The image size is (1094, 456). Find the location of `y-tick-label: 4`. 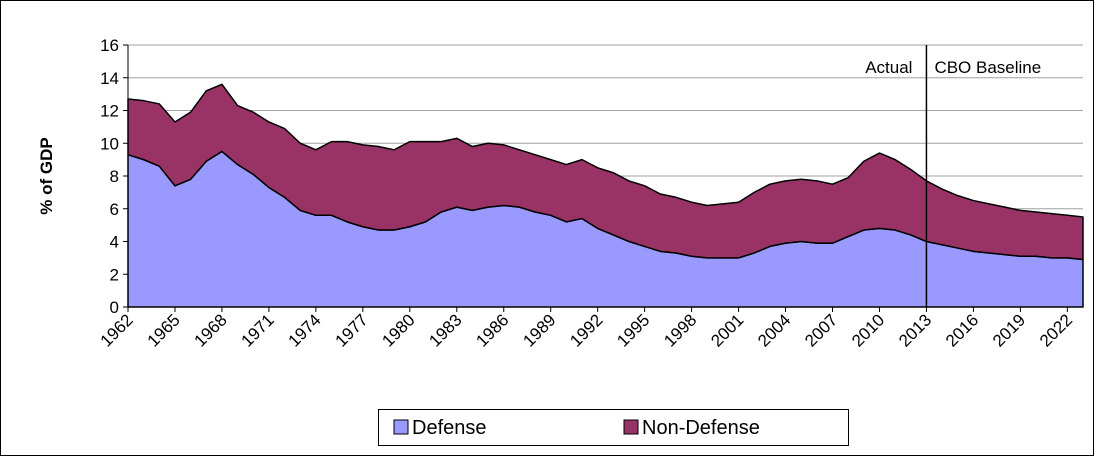

y-tick-label: 4 is located at coordinates (114, 242).